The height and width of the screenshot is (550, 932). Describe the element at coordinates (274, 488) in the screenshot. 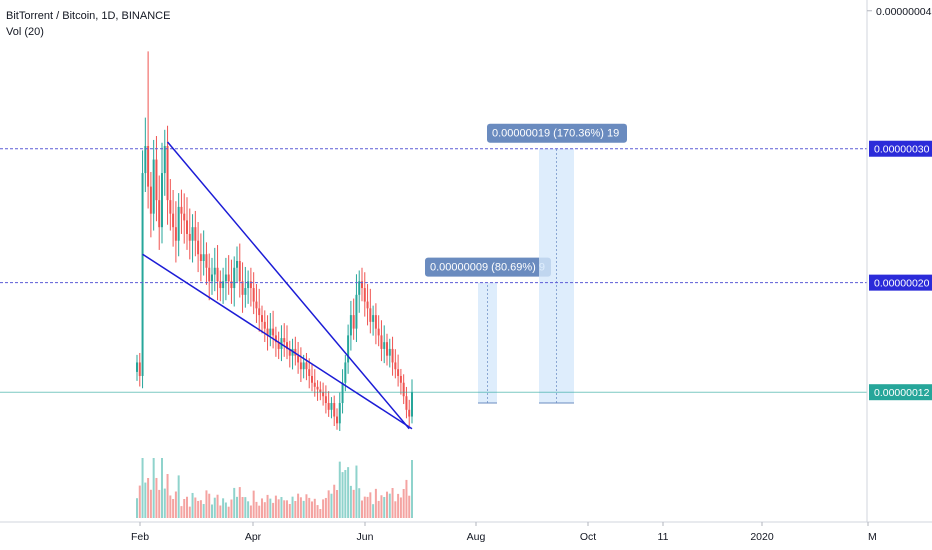

I see `volume-bars` at that location.